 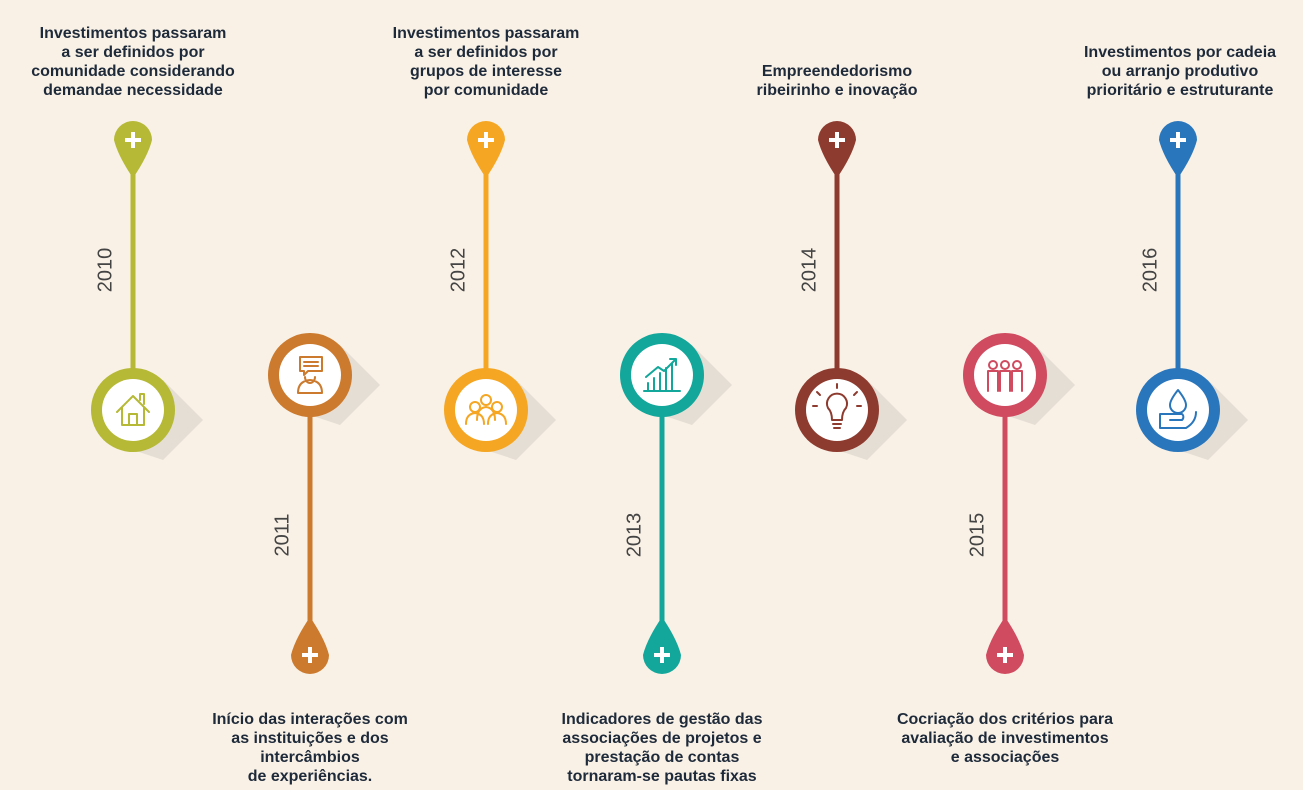 I want to click on year: 2010, so click(x=105, y=270).